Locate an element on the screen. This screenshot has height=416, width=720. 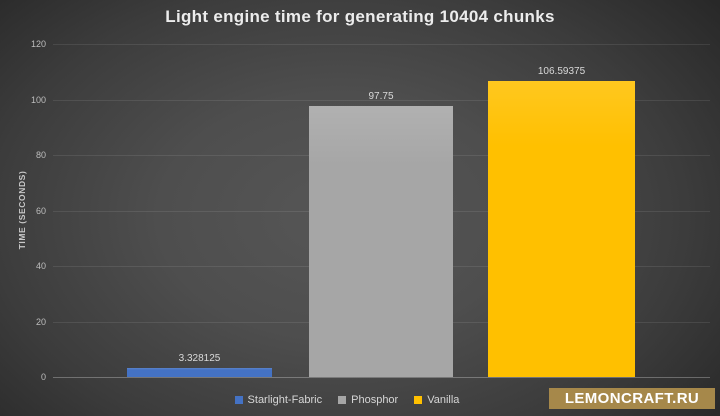
watermark-badge: LEMONCRAFT.RU is located at coordinates (632, 398).